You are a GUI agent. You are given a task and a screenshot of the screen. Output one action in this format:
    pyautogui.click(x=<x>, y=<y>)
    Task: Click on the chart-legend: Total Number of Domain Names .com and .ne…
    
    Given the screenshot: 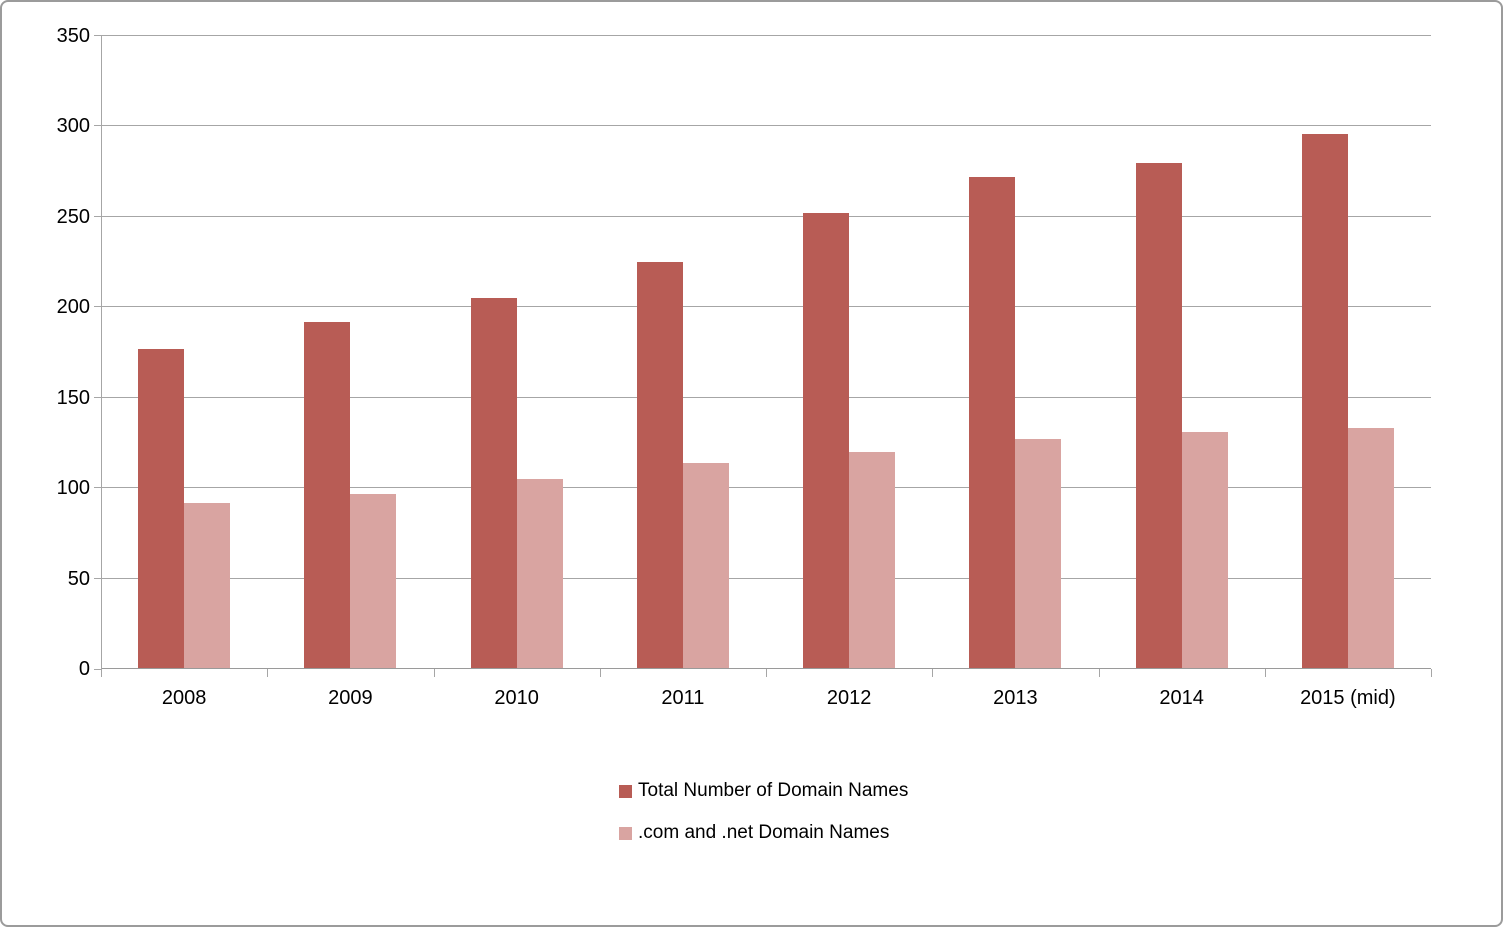 What is the action you would take?
    pyautogui.click(x=763, y=820)
    